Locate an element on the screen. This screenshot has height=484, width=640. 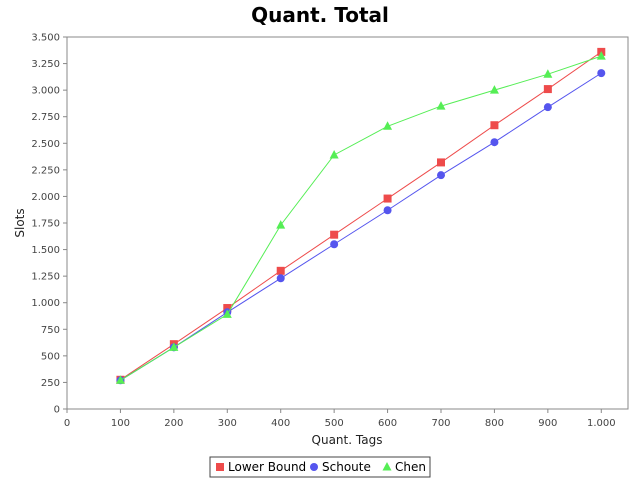
x-tick-label: 200 is located at coordinates (173, 423).